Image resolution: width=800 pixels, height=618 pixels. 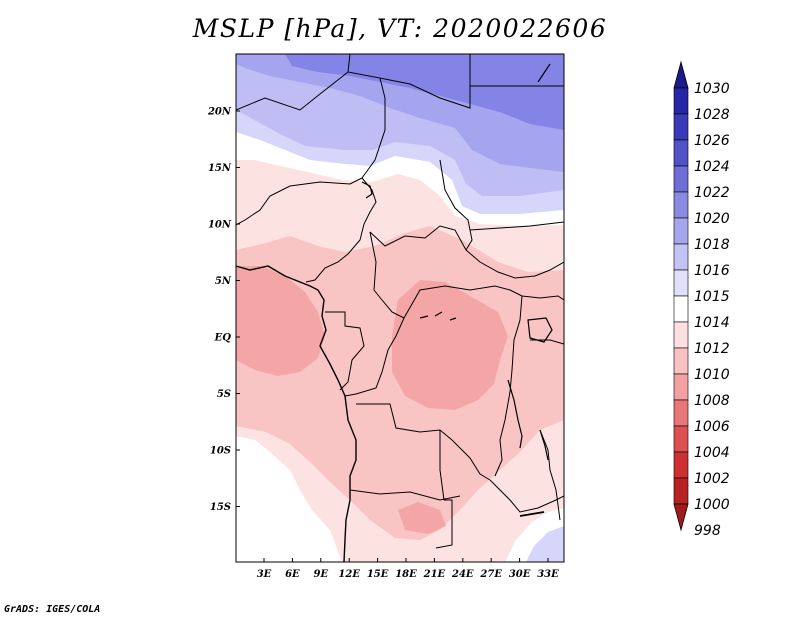 What do you see at coordinates (223, 338) in the screenshot?
I see `lat-label: EQ` at bounding box center [223, 338].